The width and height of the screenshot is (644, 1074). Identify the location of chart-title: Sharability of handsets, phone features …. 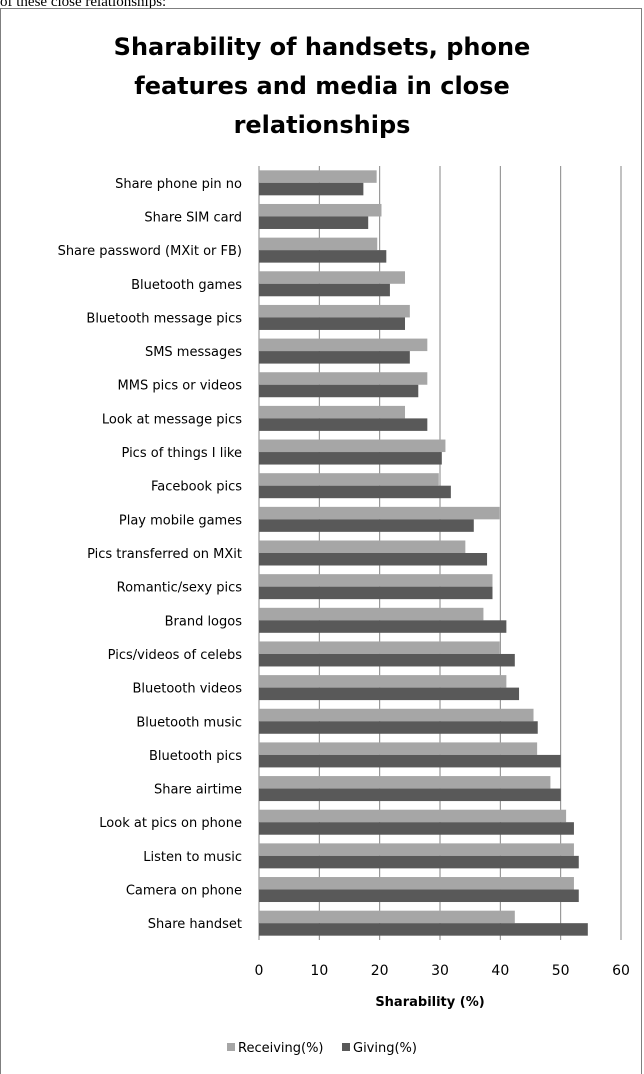
(322, 86).